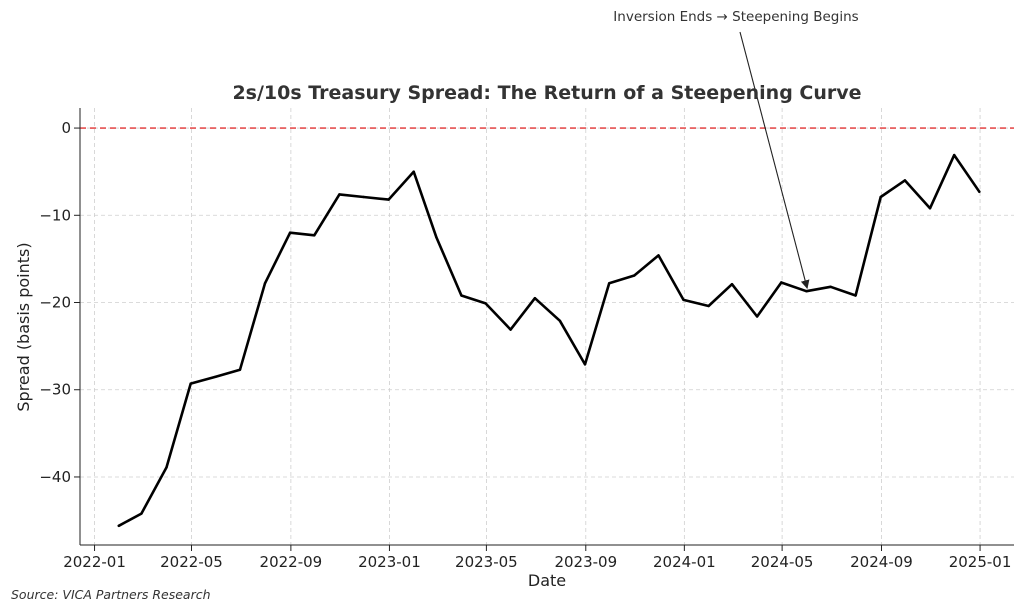 Image resolution: width=1024 pixels, height=615 pixels. Describe the element at coordinates (486, 562) in the screenshot. I see `x-tick-label: 2023-05` at that location.